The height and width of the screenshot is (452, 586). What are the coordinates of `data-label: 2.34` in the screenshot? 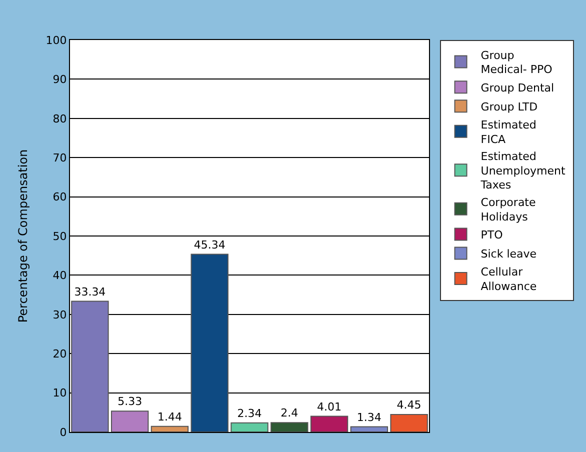 It's located at (249, 413).